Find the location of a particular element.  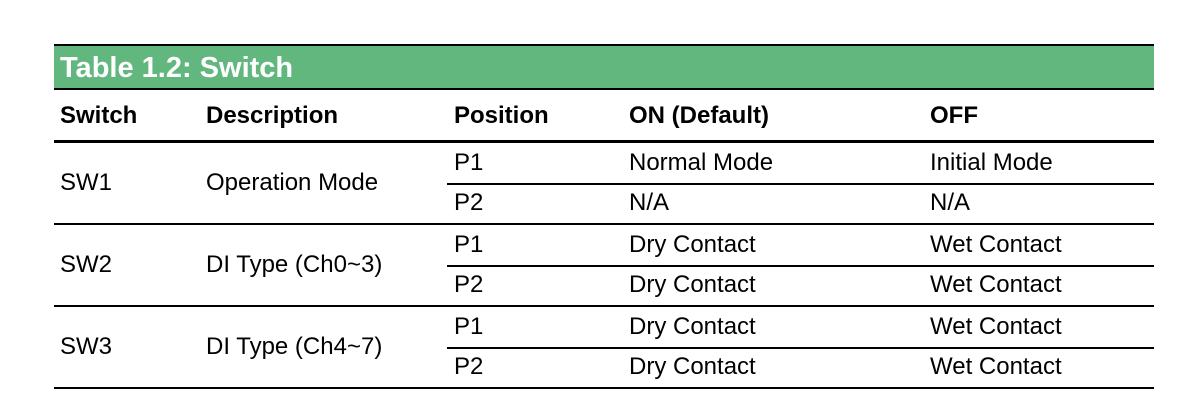

switch-cell: SW3 is located at coordinates (86, 346).